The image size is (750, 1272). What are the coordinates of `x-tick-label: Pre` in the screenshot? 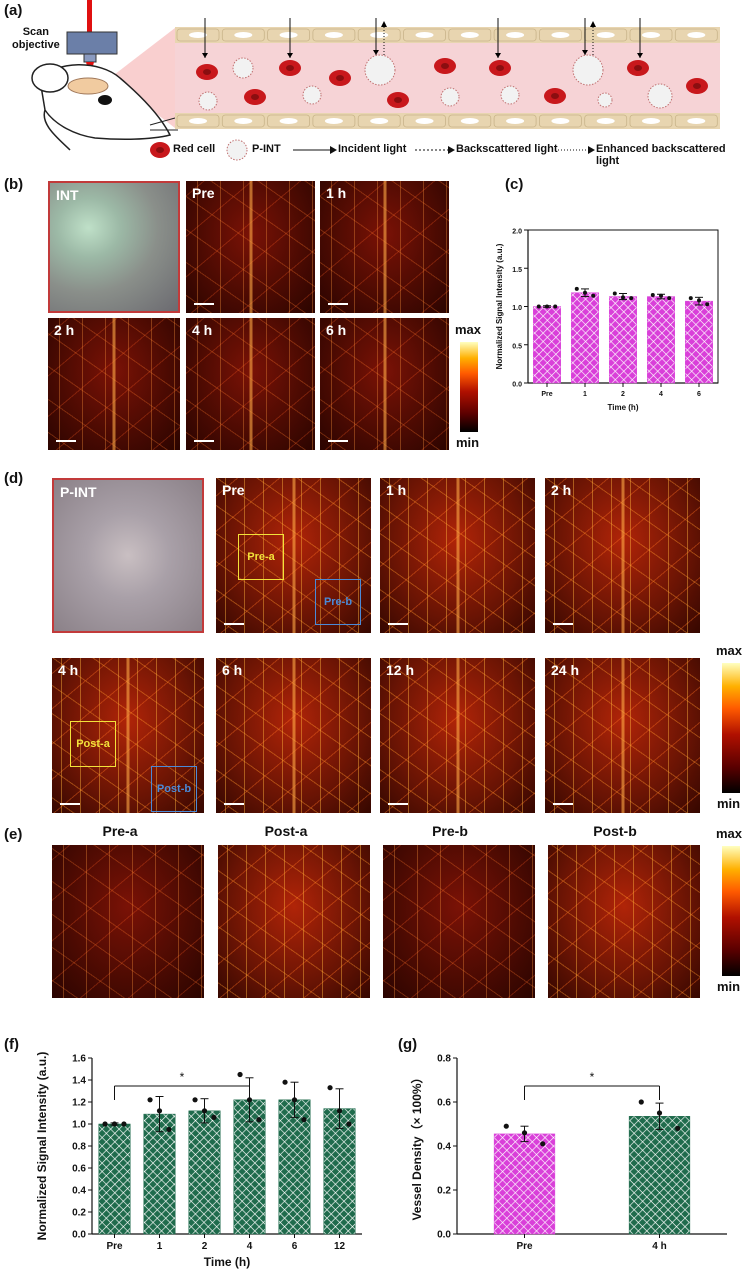 It's located at (524, 1246).